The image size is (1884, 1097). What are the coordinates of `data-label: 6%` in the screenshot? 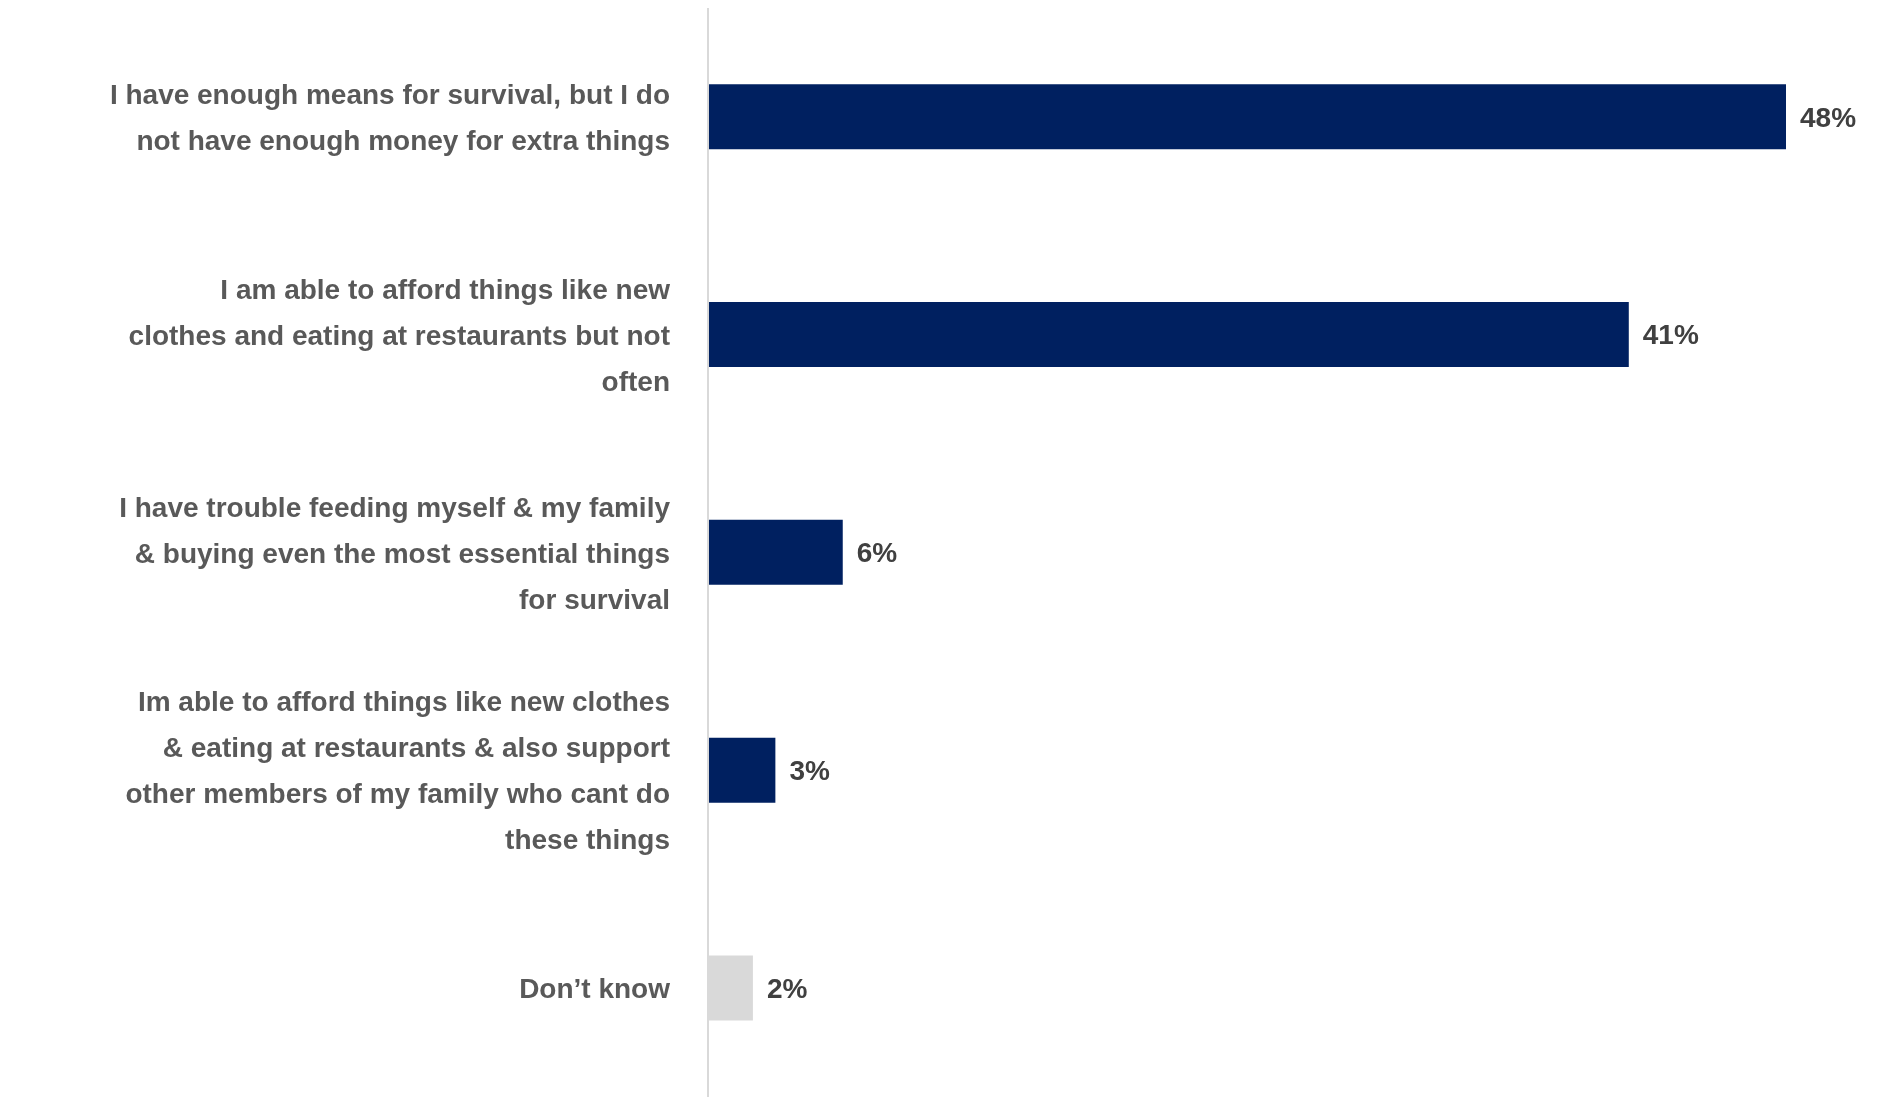 It's located at (877, 553).